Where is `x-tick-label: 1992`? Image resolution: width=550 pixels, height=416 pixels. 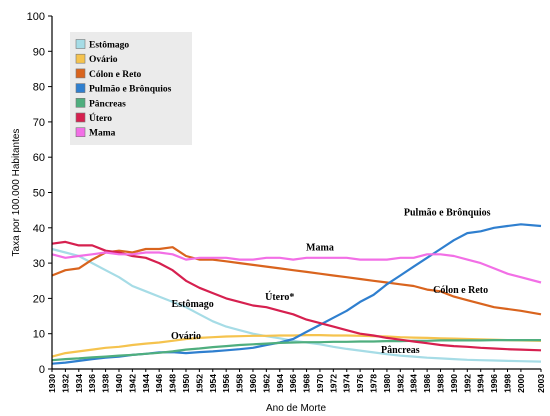
x-tick-label: 1992 is located at coordinates (467, 383).